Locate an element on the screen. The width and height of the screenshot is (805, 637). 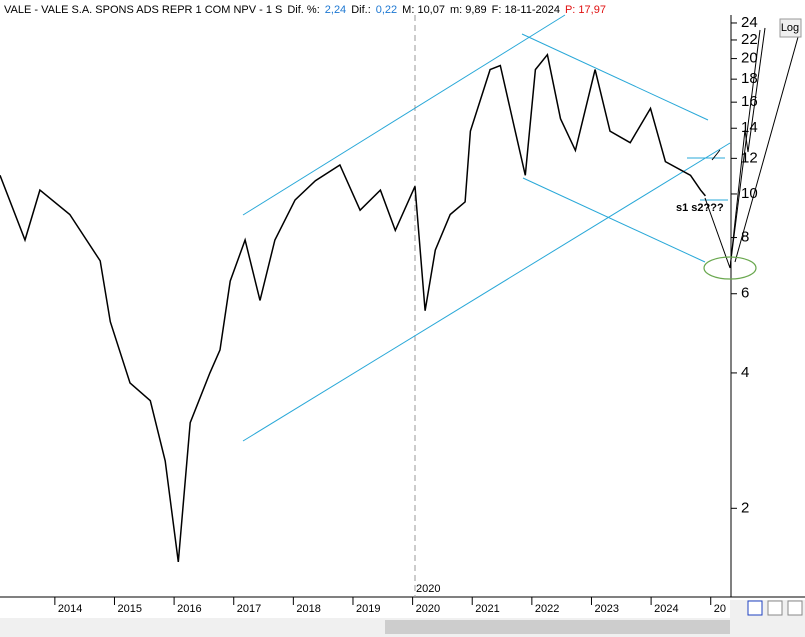
log-button is located at coordinates (790, 28).